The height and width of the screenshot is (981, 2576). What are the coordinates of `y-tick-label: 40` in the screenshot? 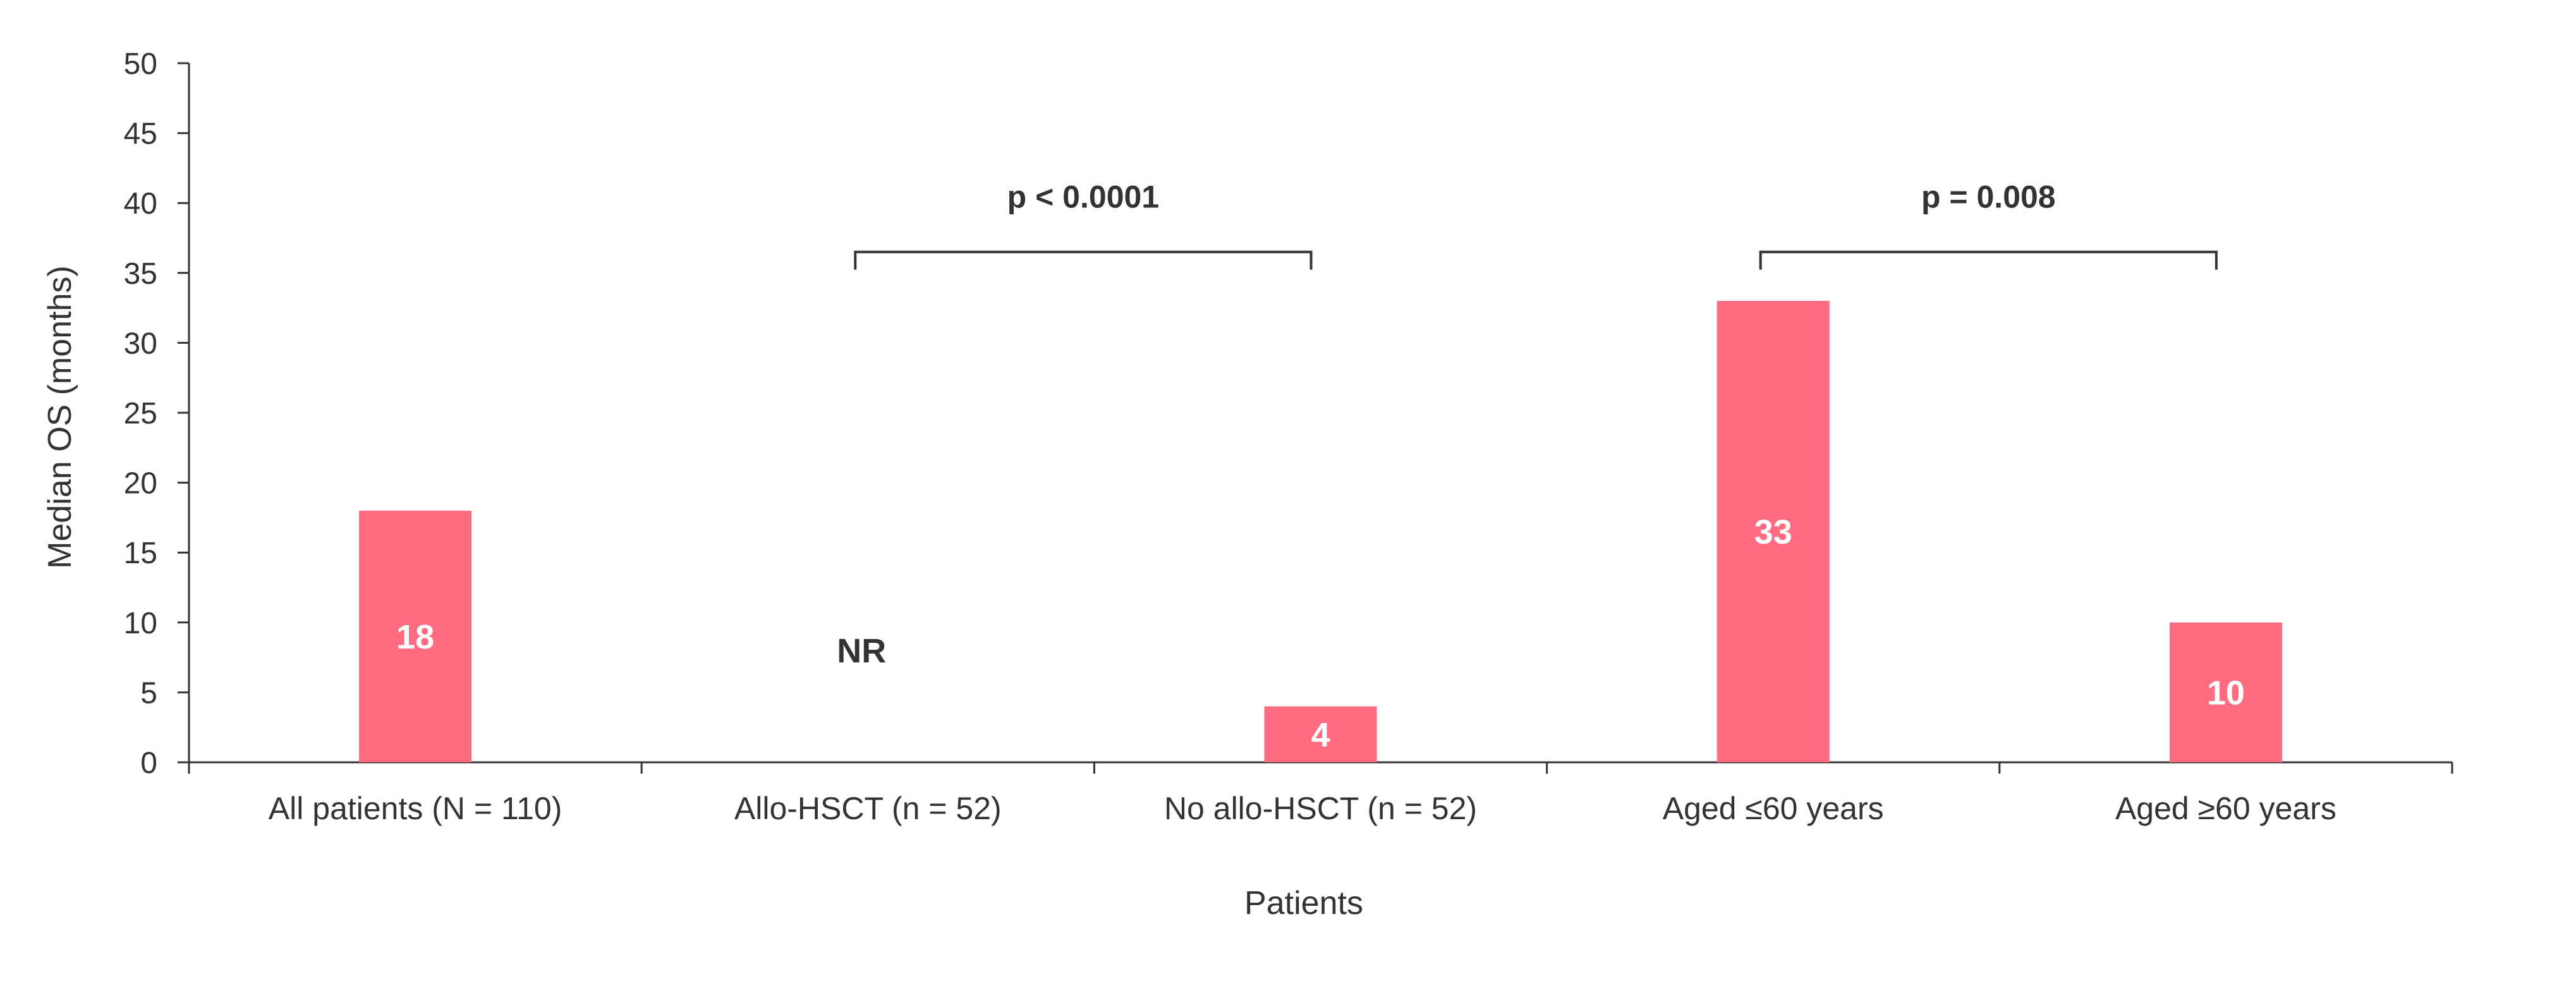 It's located at (140, 204).